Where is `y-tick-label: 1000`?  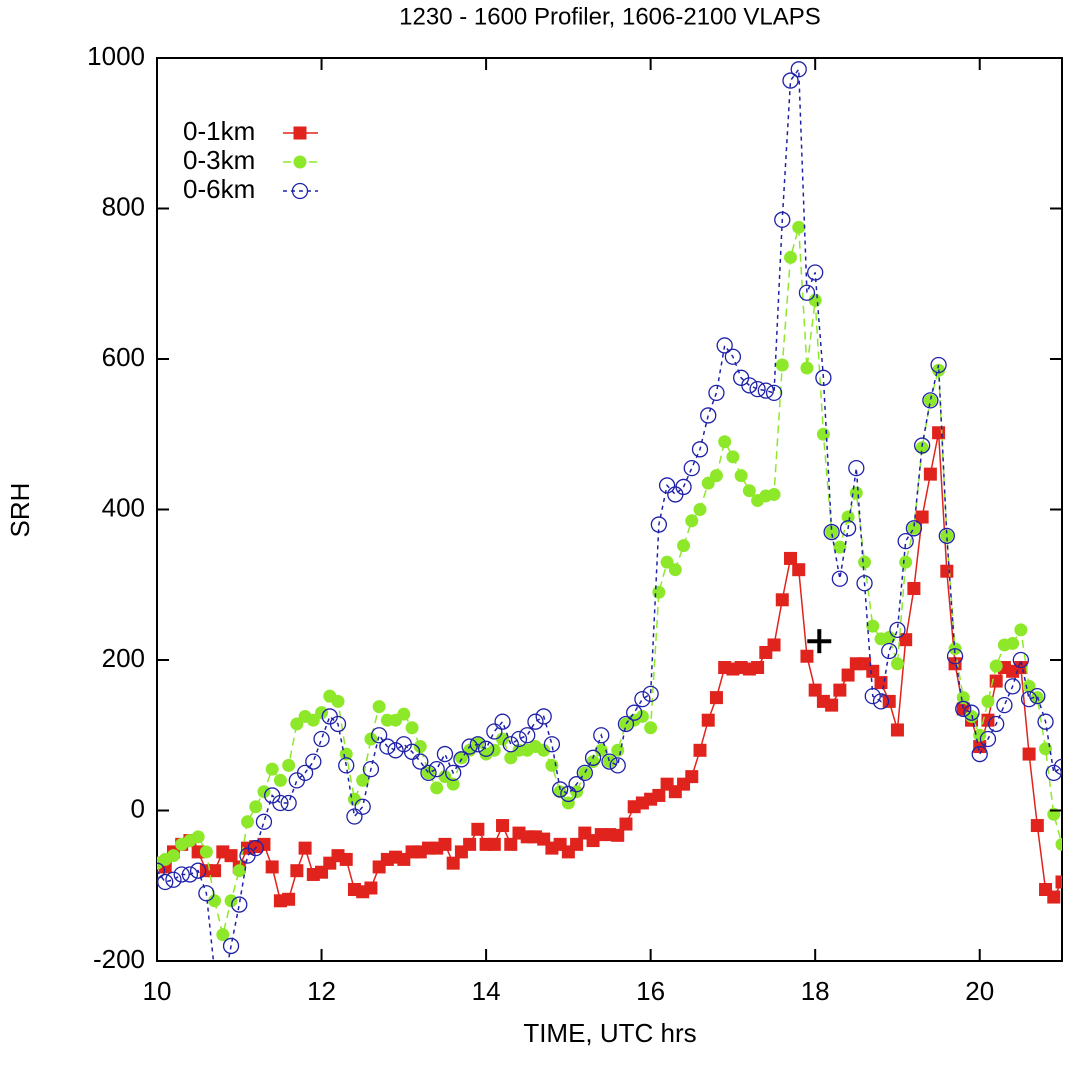
y-tick-label: 1000 is located at coordinates (116, 56).